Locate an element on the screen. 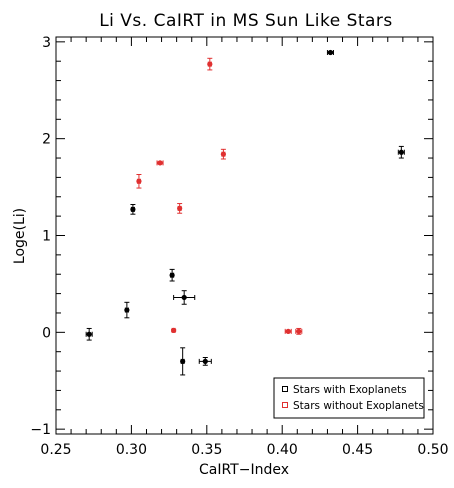  y-tick-label: 0 is located at coordinates (46, 333).